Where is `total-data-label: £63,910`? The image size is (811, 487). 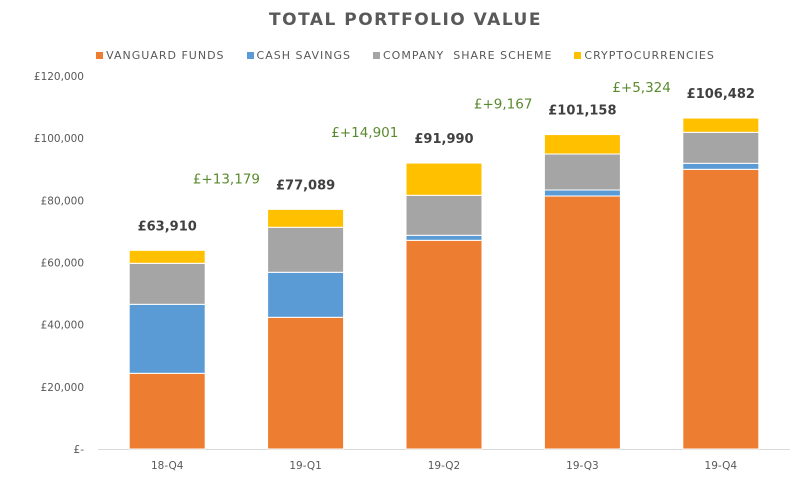
total-data-label: £63,910 is located at coordinates (167, 226).